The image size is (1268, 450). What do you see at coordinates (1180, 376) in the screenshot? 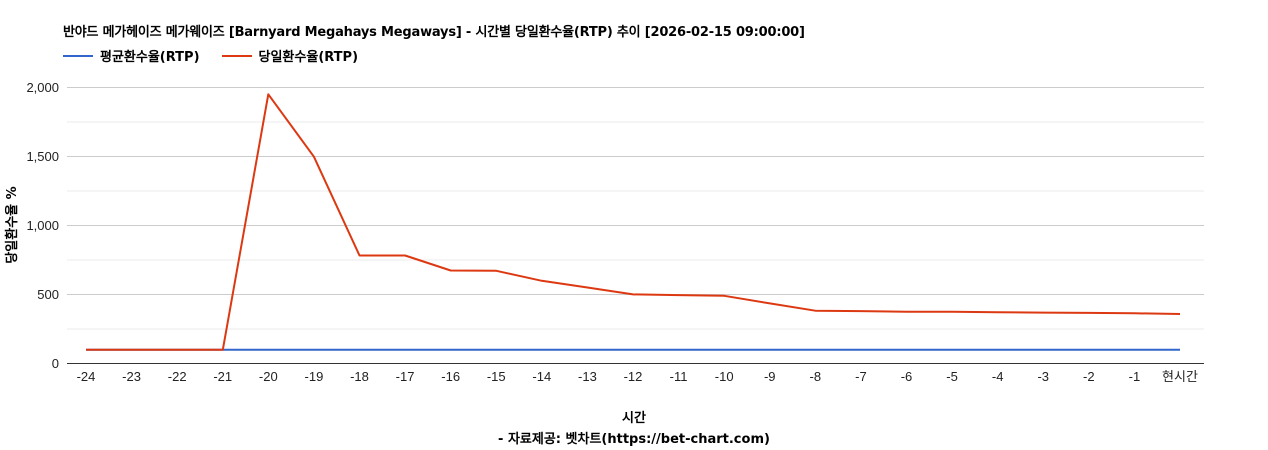
I see `x-tick-label: 현시간` at bounding box center [1180, 376].